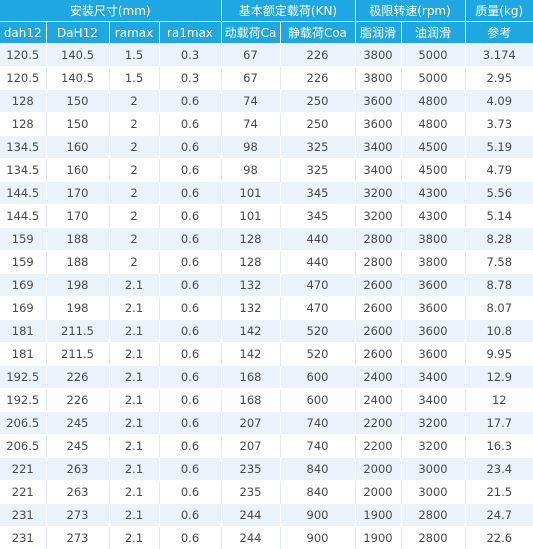 The image size is (533, 549). Describe the element at coordinates (499, 423) in the screenshot. I see `table-cell: 17.7` at that location.